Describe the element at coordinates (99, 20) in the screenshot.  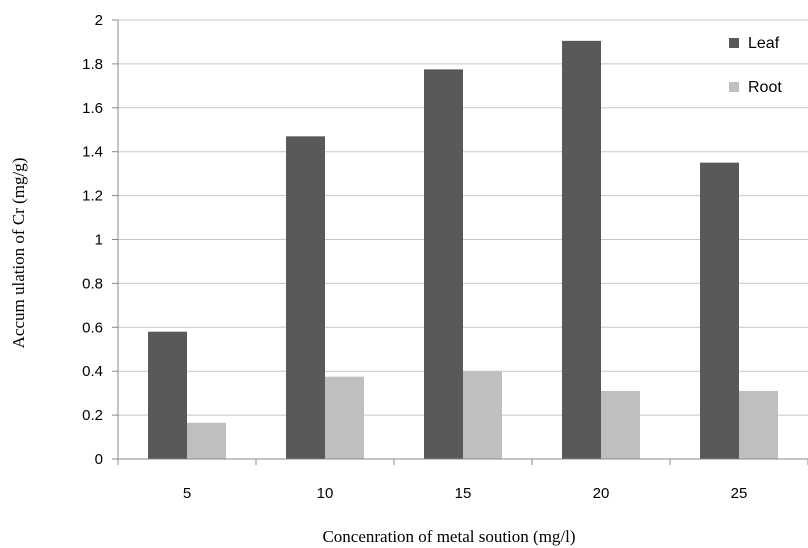
I see `y-tick-label: 2` at that location.